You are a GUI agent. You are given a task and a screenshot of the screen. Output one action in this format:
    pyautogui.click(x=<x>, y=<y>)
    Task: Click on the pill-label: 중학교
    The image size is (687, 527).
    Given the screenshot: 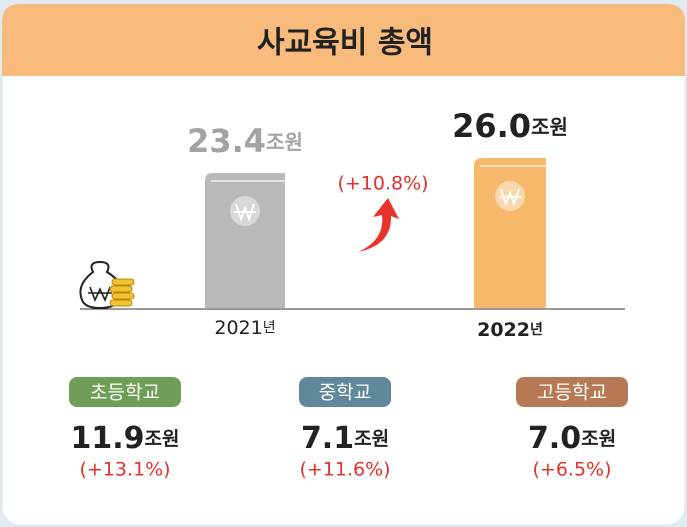 What is the action you would take?
    pyautogui.click(x=345, y=393)
    